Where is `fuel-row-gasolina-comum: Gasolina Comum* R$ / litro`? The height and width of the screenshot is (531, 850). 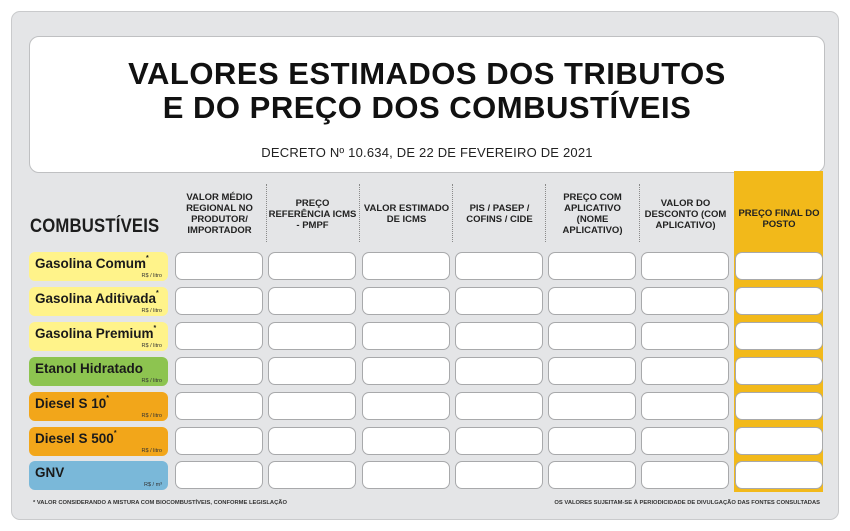 fuel-row-gasolina-comum: Gasolina Comum* R$ / litro is located at coordinates (98, 266).